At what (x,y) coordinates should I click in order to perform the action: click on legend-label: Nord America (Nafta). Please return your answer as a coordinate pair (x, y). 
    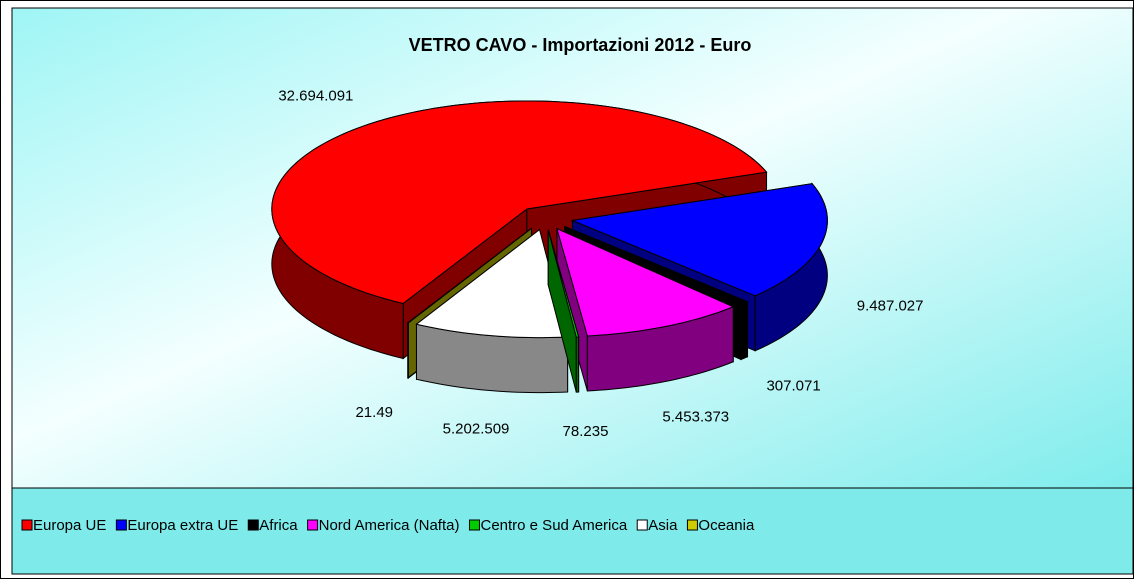
    Looking at the image, I should click on (389, 525).